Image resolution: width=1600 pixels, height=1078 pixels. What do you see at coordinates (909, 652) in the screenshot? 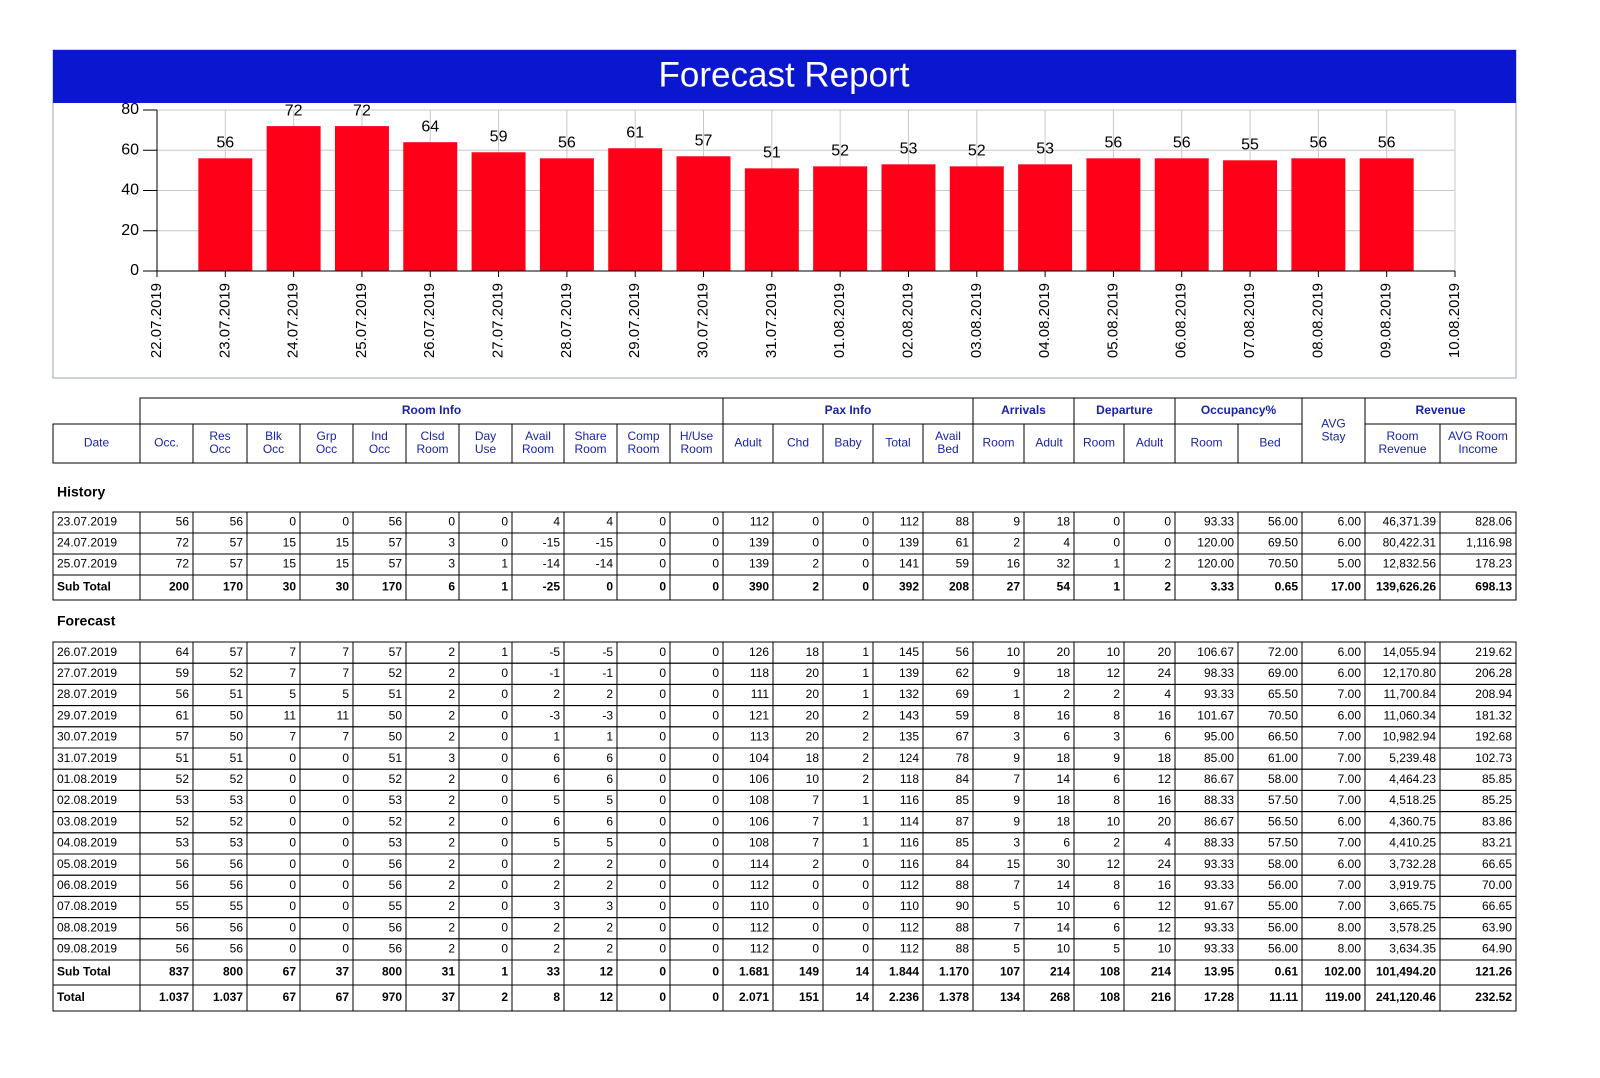
I see `table-value: 145` at bounding box center [909, 652].